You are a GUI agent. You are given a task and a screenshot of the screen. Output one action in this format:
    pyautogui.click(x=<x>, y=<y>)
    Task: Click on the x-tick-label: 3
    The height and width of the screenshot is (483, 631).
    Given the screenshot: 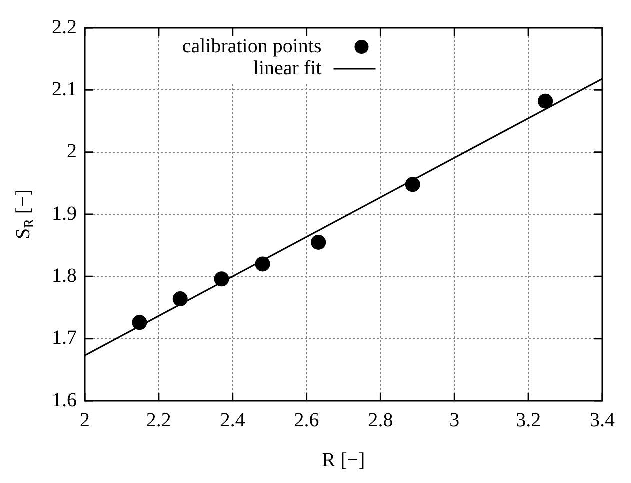 What is the action you would take?
    pyautogui.click(x=455, y=420)
    